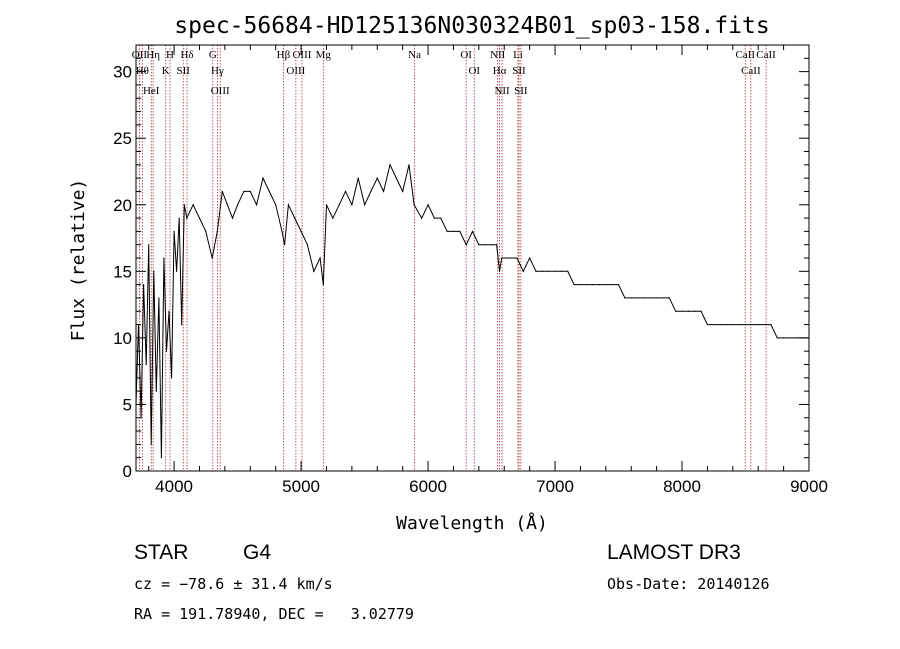  What do you see at coordinates (161, 552) in the screenshot?
I see `object-class: STAR` at bounding box center [161, 552].